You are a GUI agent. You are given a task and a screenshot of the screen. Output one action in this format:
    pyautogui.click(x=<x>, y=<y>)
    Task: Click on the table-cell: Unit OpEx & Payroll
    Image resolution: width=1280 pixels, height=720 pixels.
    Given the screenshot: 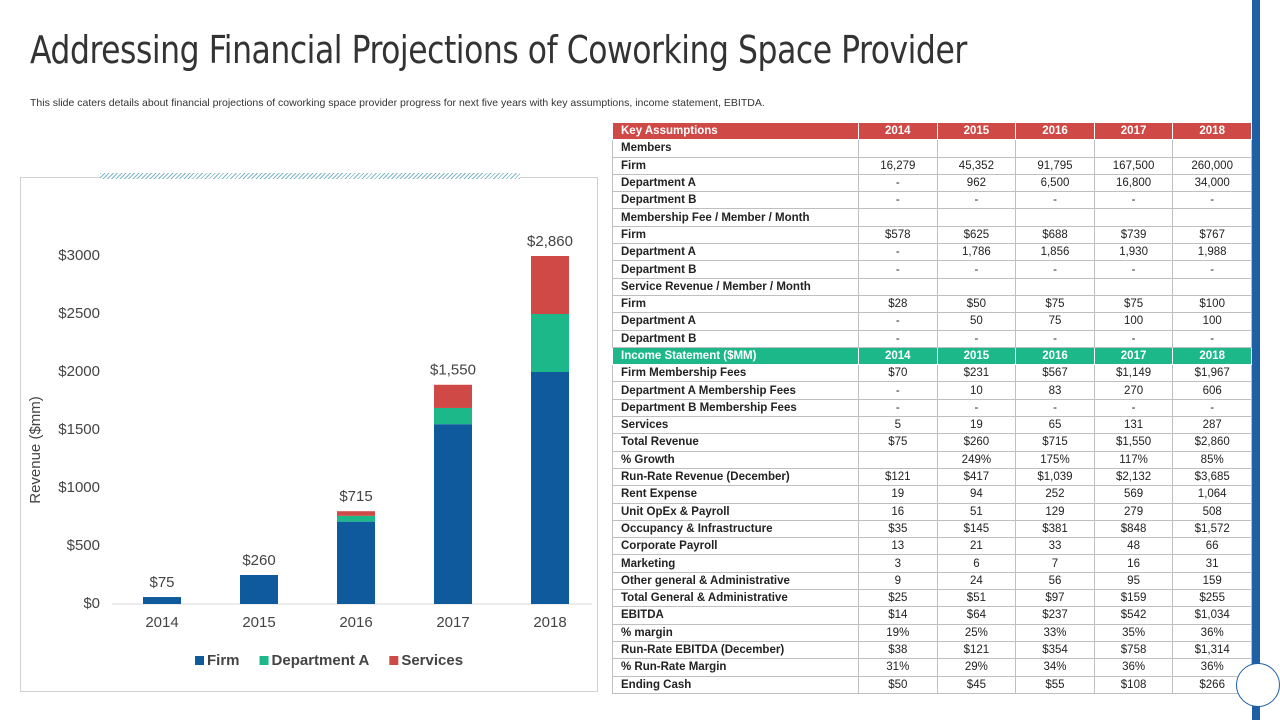 What is the action you would take?
    pyautogui.click(x=735, y=511)
    